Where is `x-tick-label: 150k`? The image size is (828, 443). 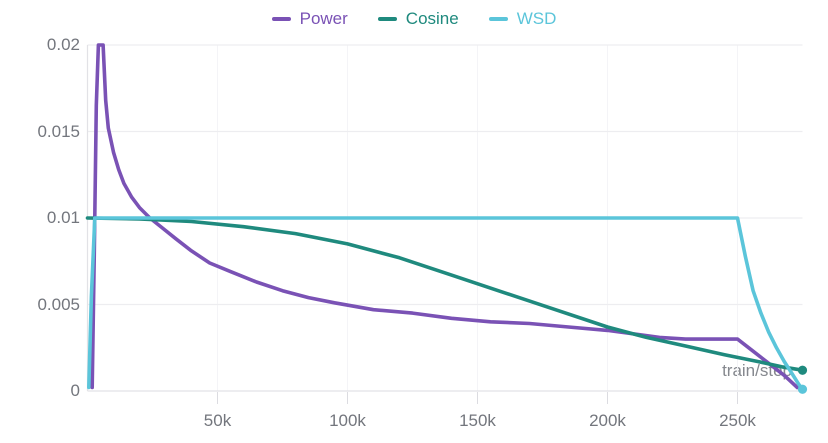 x-tick-label: 150k is located at coordinates (477, 420).